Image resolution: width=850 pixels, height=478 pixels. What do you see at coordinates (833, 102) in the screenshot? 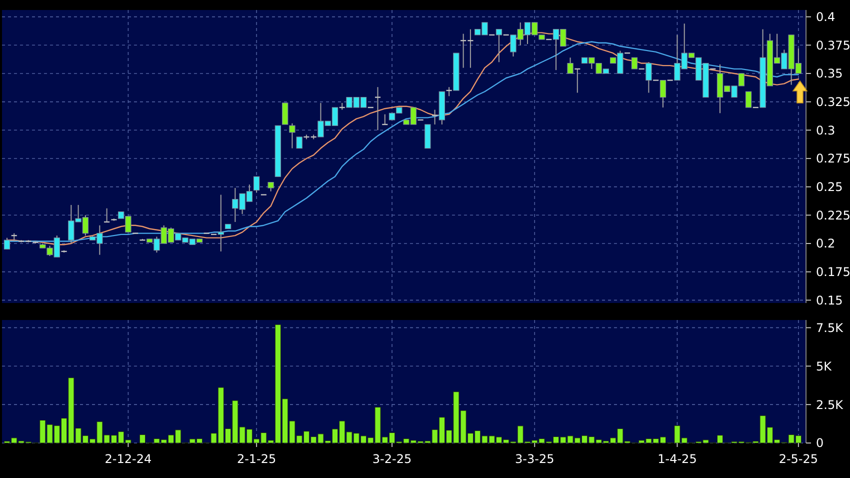
I see `y-tick-label: 0.325` at bounding box center [833, 102].